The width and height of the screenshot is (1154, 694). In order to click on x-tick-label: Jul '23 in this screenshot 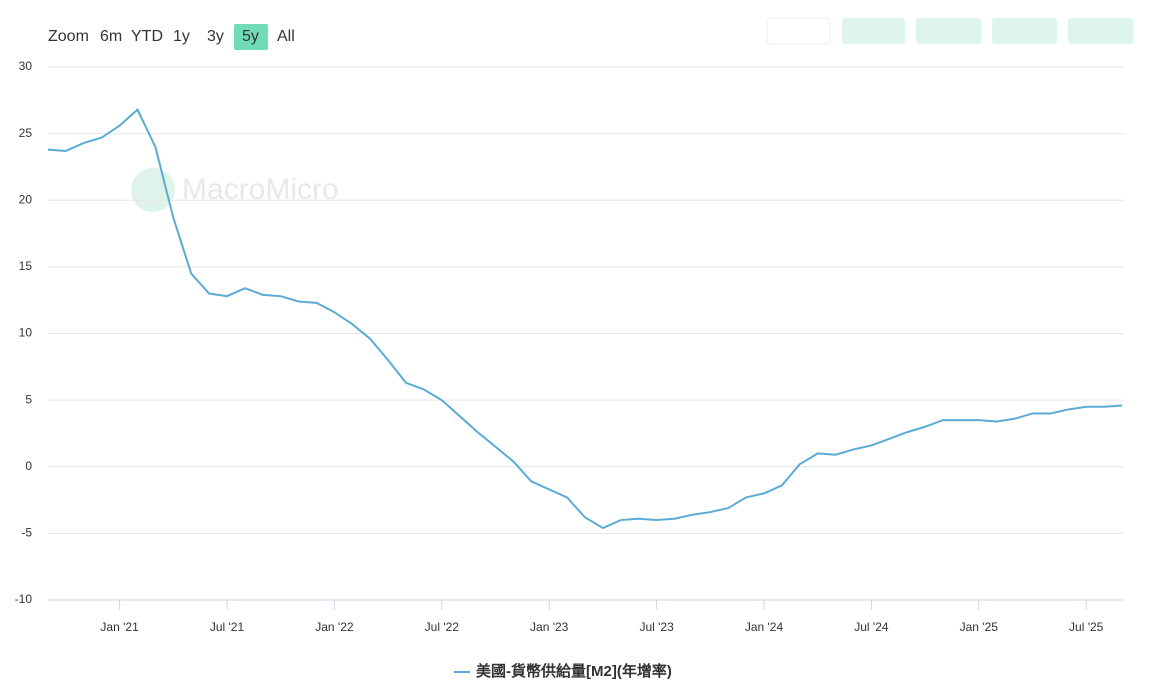, I will do `click(656, 627)`.